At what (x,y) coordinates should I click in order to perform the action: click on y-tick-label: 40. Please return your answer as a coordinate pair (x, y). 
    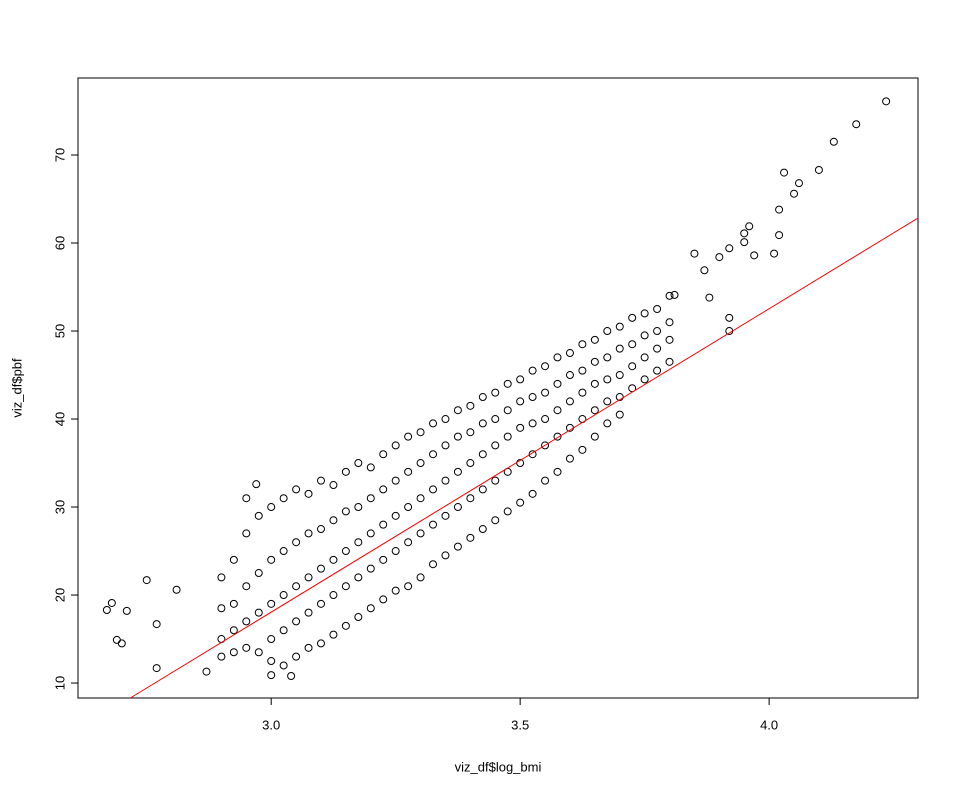
    Looking at the image, I should click on (59, 419).